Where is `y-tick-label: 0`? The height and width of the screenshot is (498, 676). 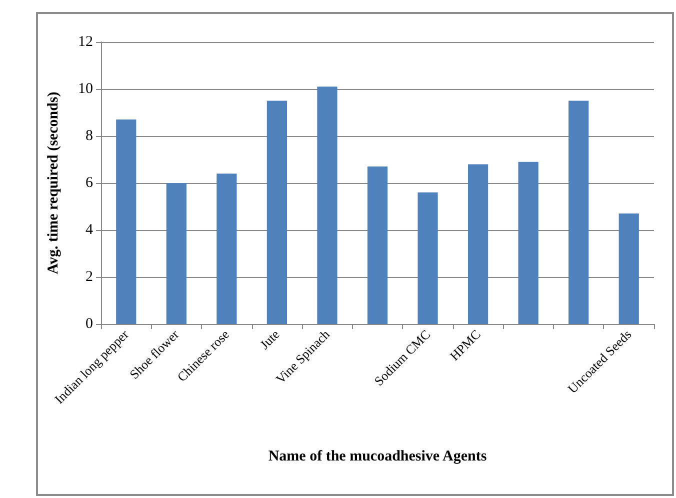
y-tick-label: 0 is located at coordinates (89, 324).